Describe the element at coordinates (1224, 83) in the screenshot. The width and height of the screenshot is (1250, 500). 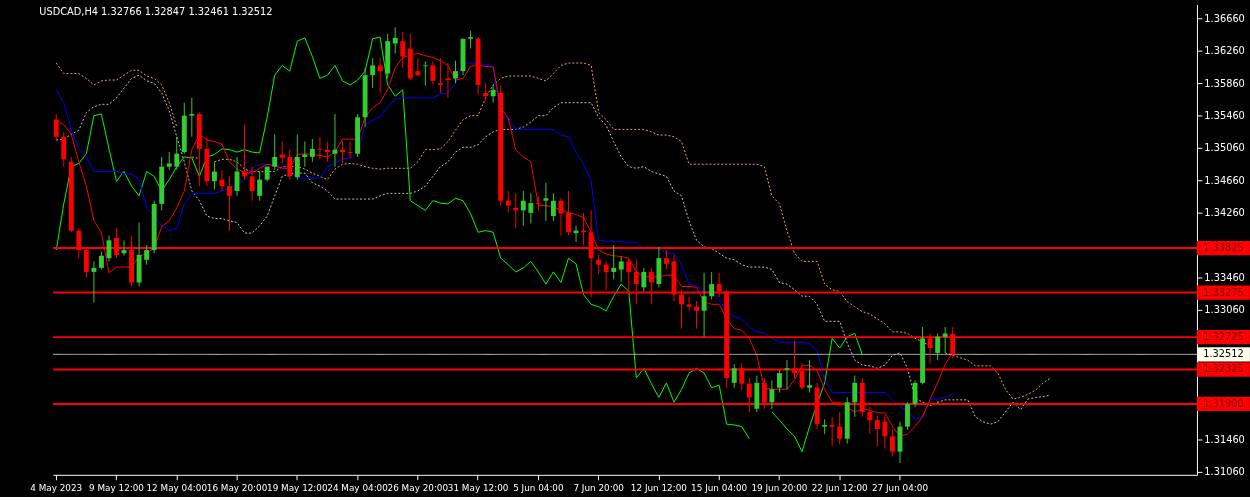
I see `y-tick-label: 1.35860` at that location.